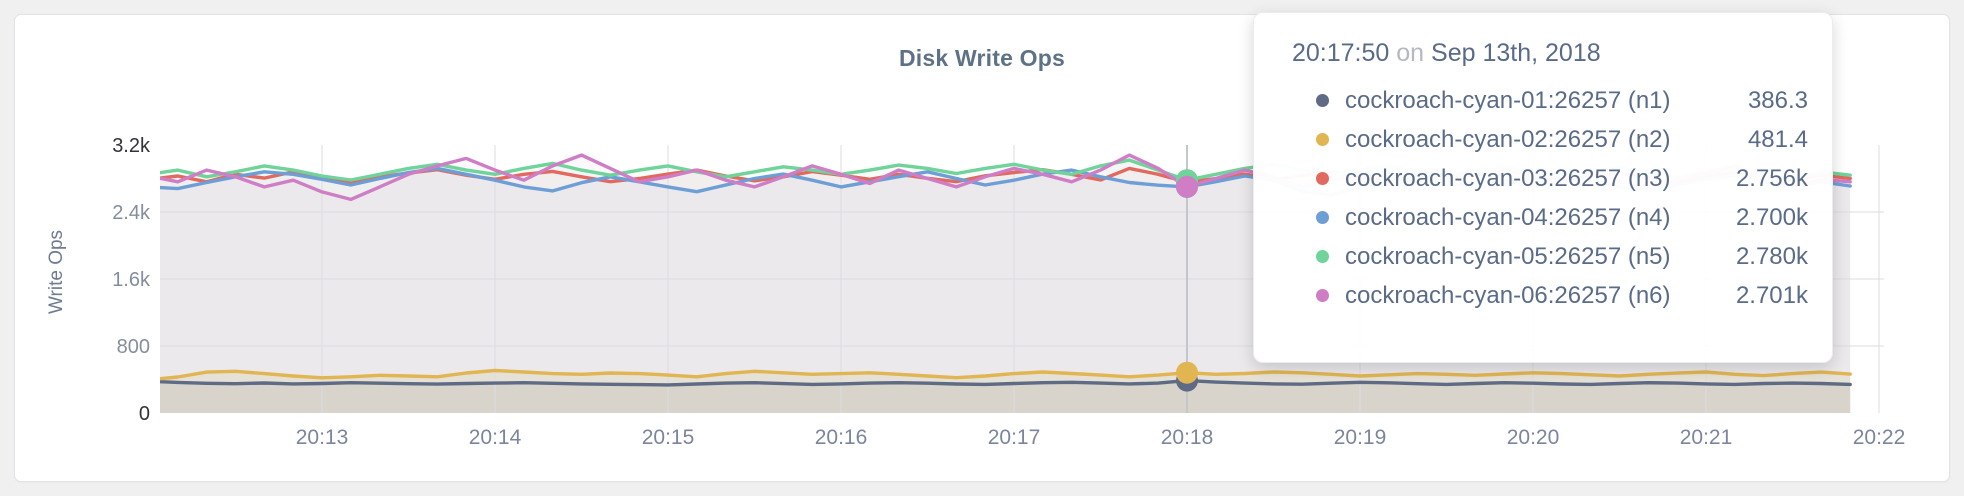 This screenshot has width=1964, height=496. Describe the element at coordinates (1771, 178) in the screenshot. I see `series-value: 2.756k` at that location.